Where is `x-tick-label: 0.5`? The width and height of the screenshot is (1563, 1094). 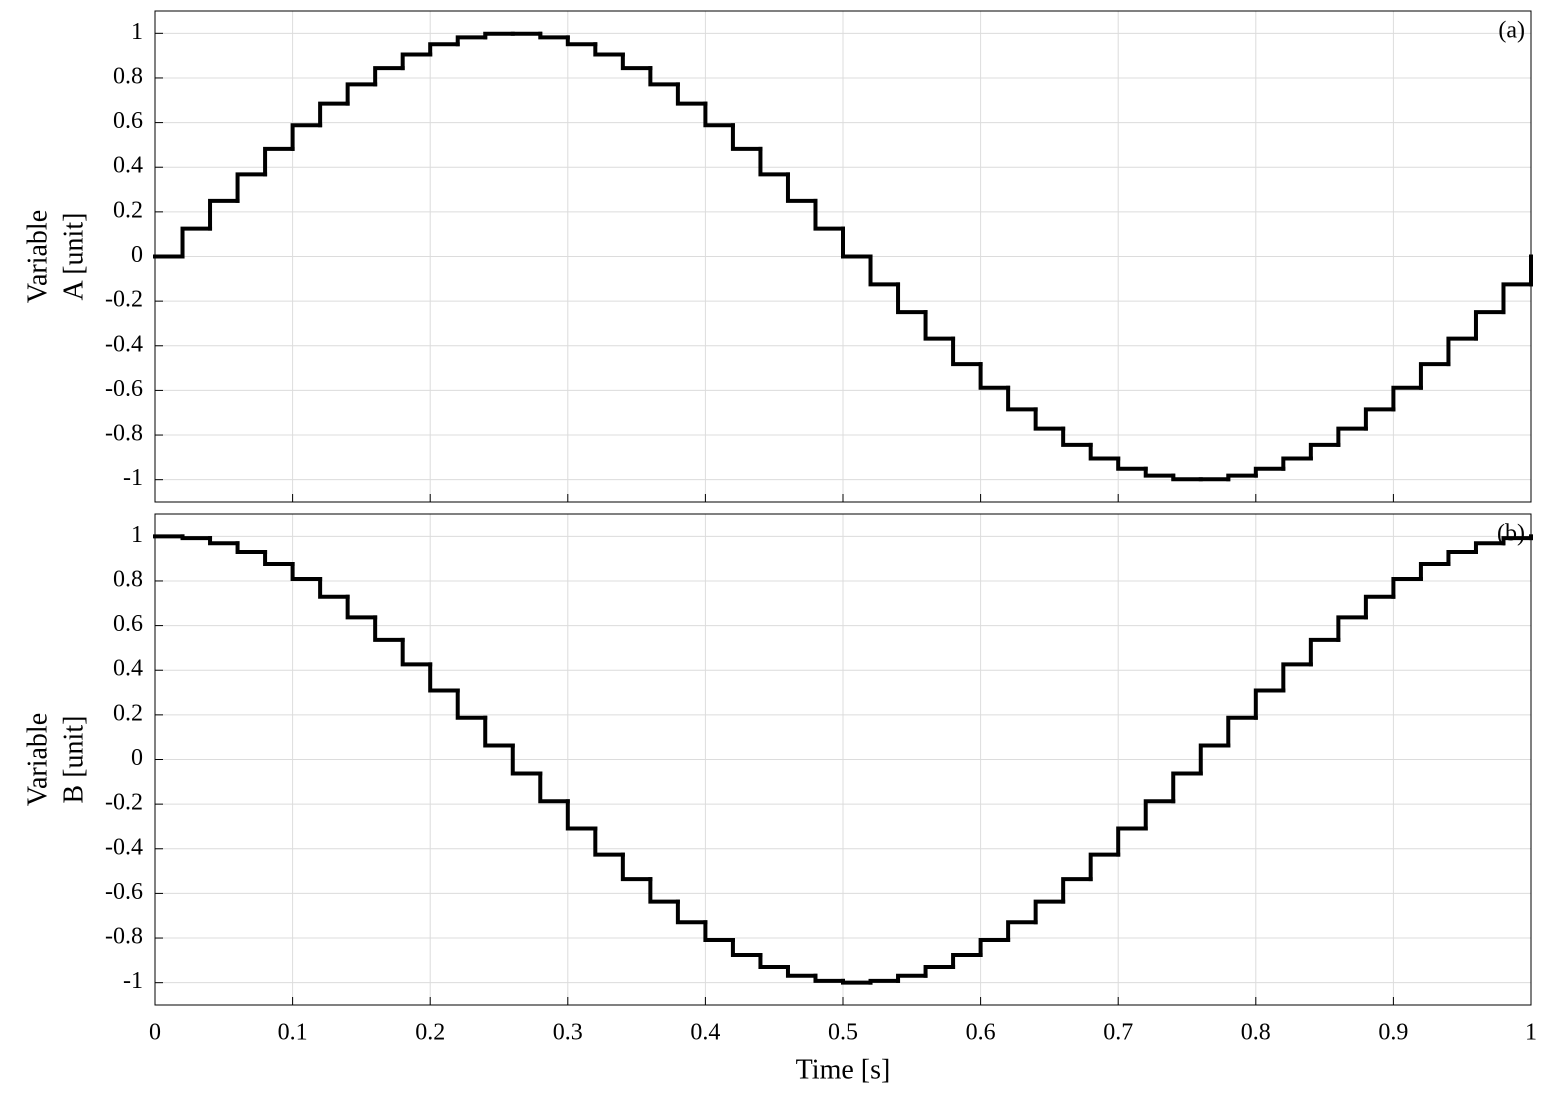 x-tick-label: 0.5 is located at coordinates (843, 1033).